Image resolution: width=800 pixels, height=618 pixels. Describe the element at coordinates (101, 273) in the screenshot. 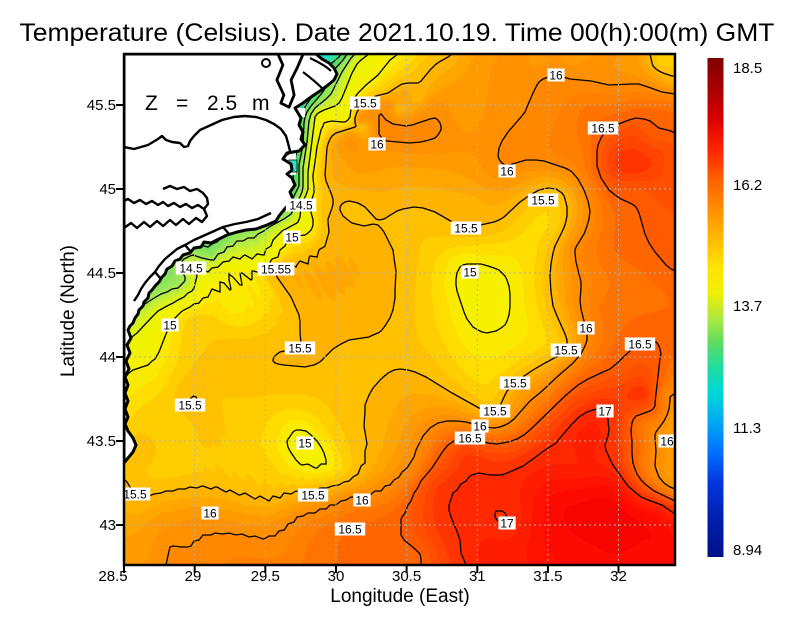

I see `svg-text: 44.5` at that location.